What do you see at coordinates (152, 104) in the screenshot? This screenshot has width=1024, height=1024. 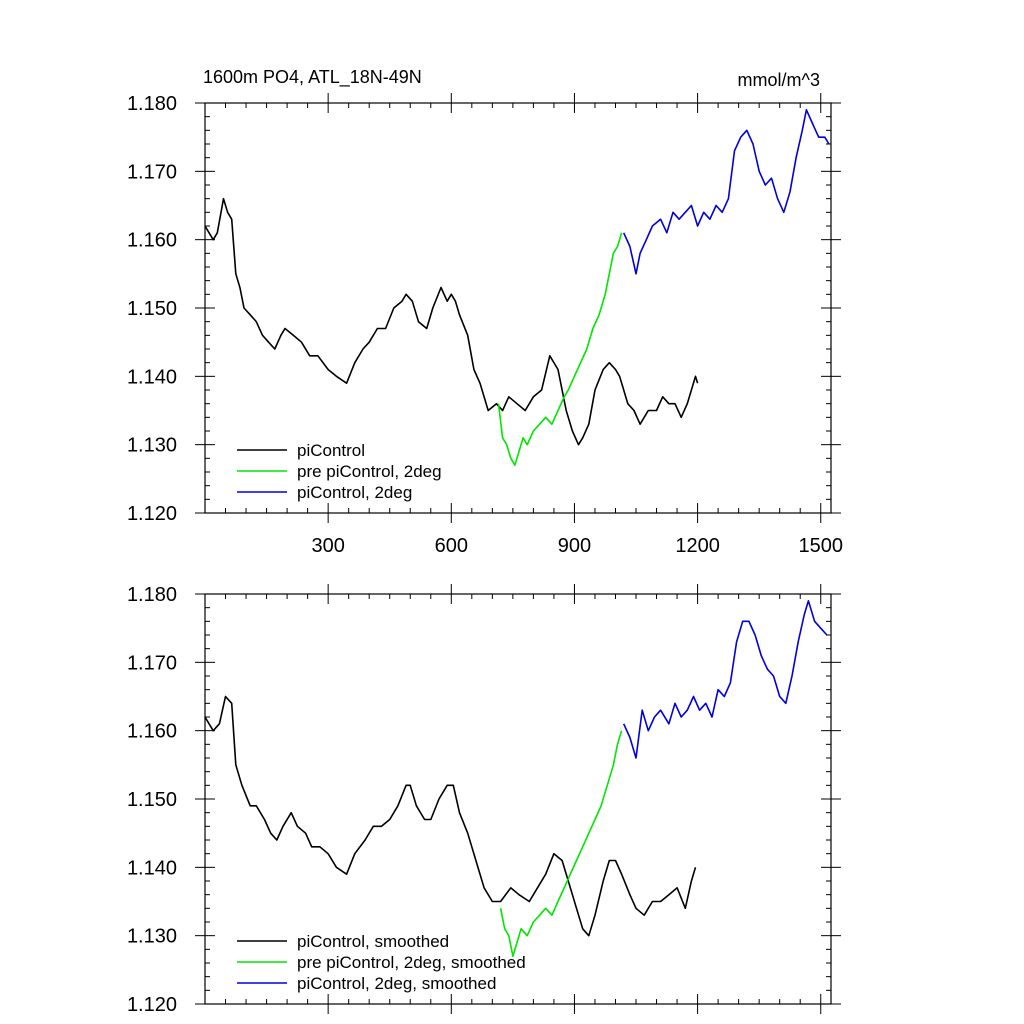 I see `top-y-tick-label: 1.180` at bounding box center [152, 104].